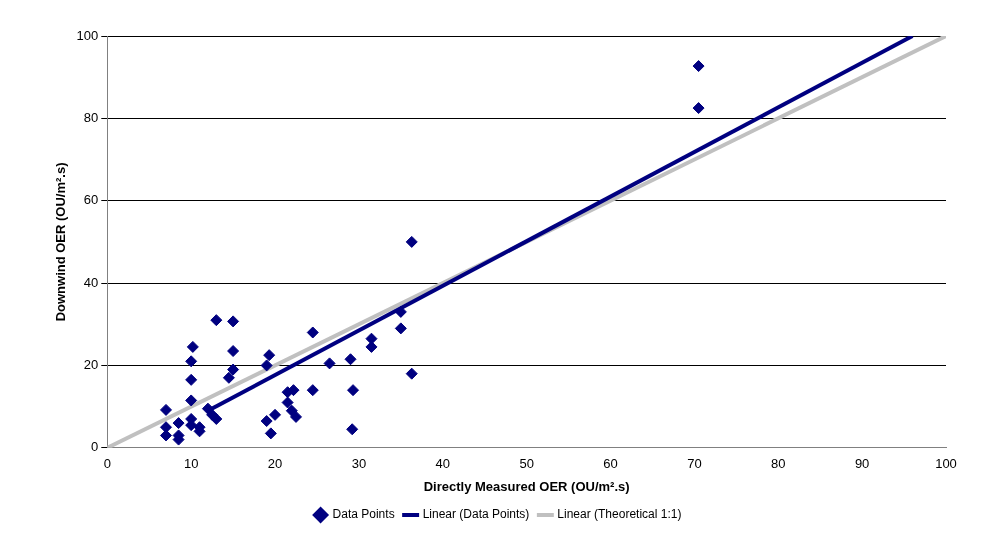 Image resolution: width=1001 pixels, height=535 pixels. What do you see at coordinates (443, 464) in the screenshot?
I see `x-tick-label: 40` at bounding box center [443, 464].